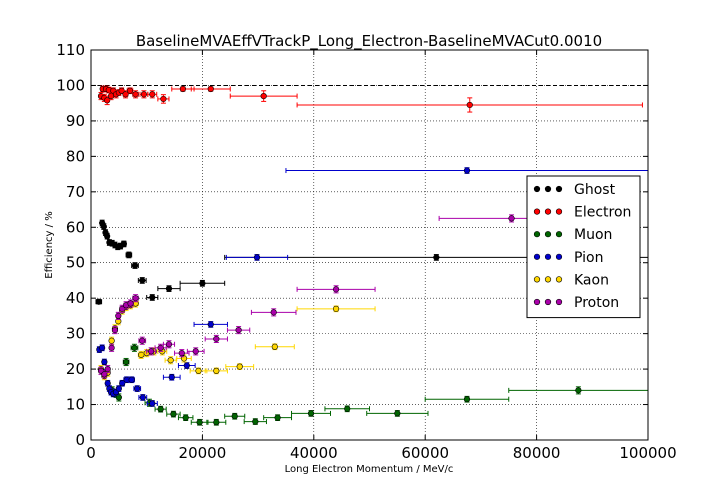 This screenshot has width=720, height=504. I want to click on x-tick-label: 20000, so click(203, 453).